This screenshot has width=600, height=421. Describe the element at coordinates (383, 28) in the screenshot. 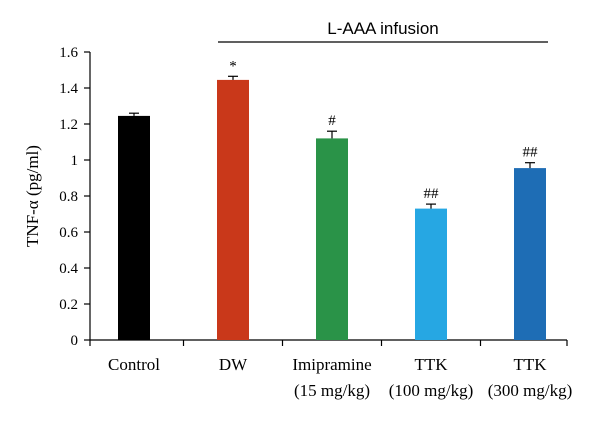

I see `bracket-label: L-AAA infusion` at that location.